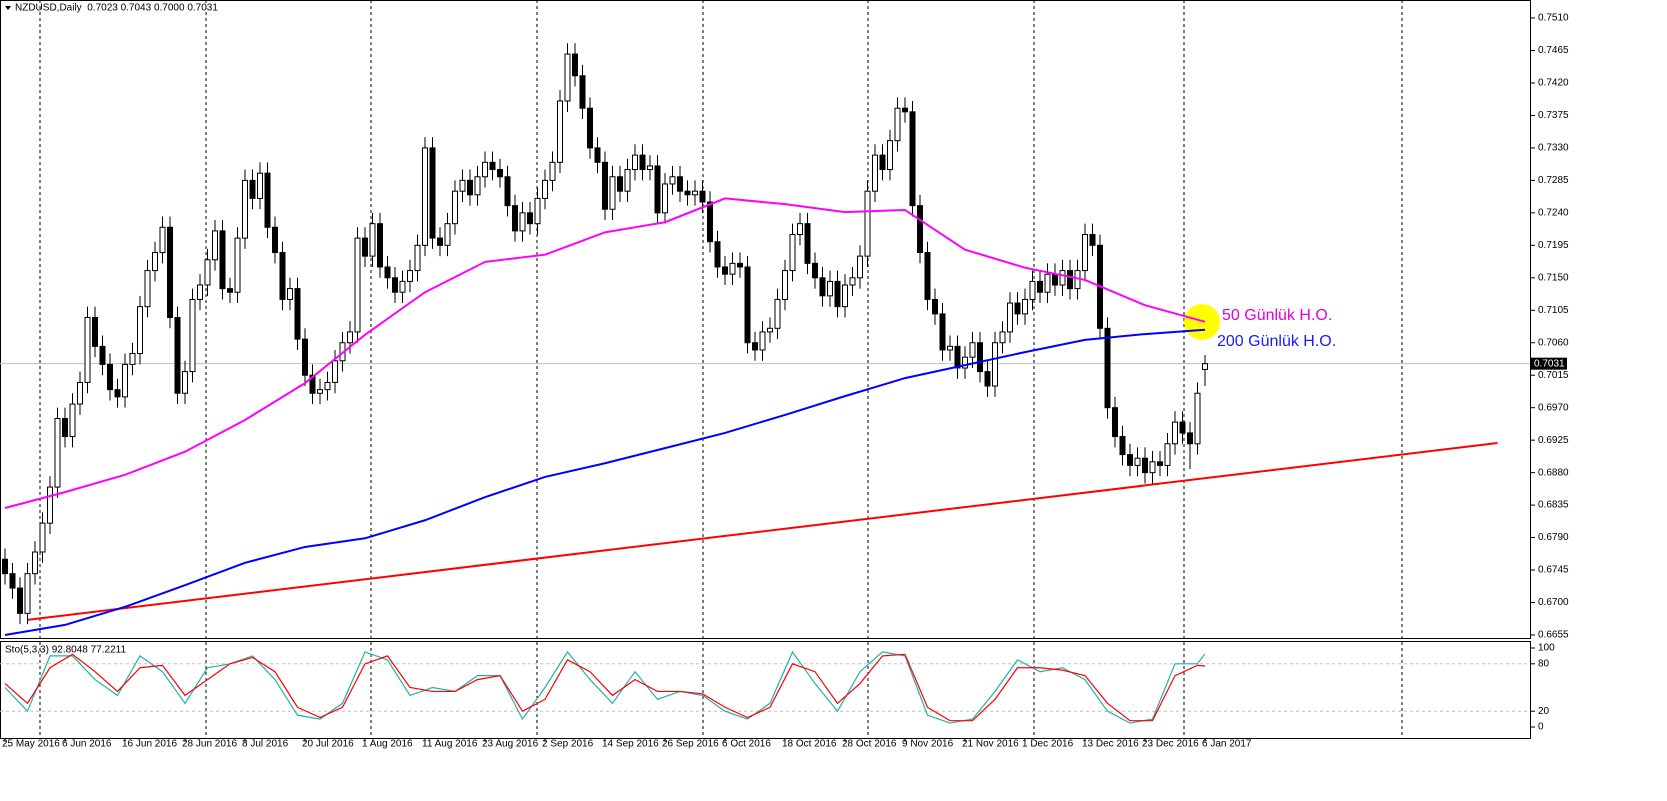  I want to click on x-tick-label: 28 Oct 2016, so click(869, 744).